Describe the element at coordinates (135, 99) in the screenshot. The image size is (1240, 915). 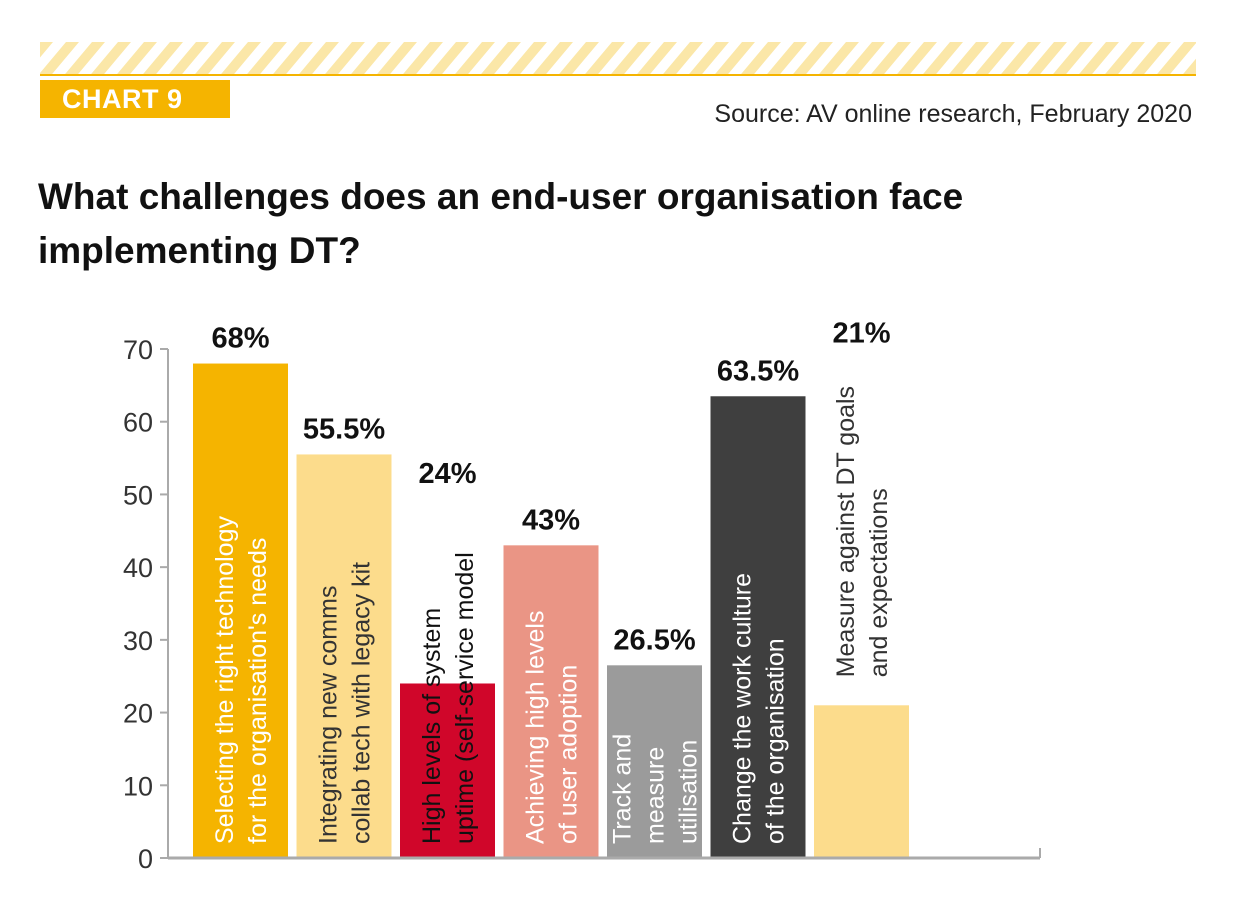
I see `chart-tag: CHART 9` at that location.